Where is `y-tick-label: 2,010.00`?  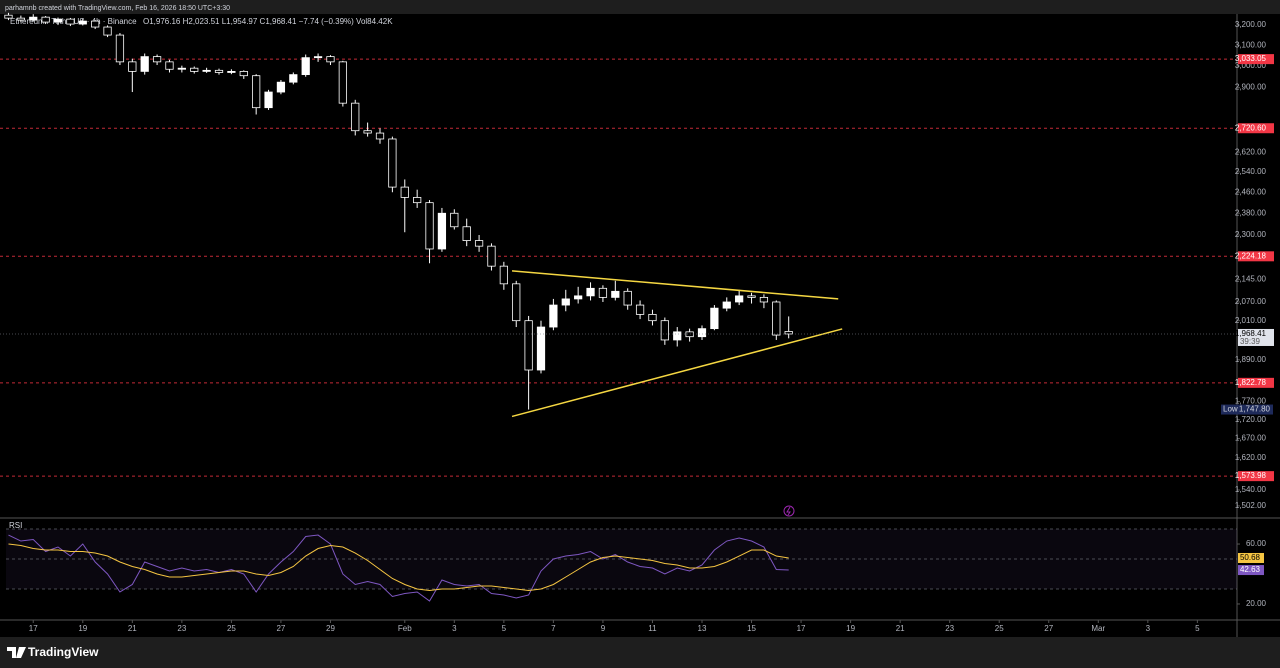
y-tick-label: 2,010.00 is located at coordinates (1251, 320).